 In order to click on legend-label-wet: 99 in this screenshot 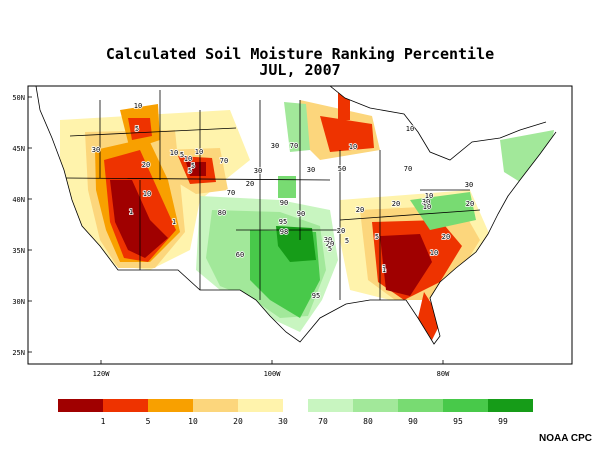, I will do `click(503, 421)`.